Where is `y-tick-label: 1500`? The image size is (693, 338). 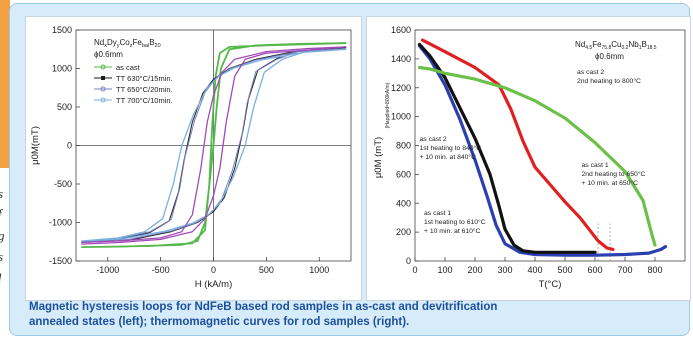
y-tick-label: 1500 is located at coordinates (62, 30).